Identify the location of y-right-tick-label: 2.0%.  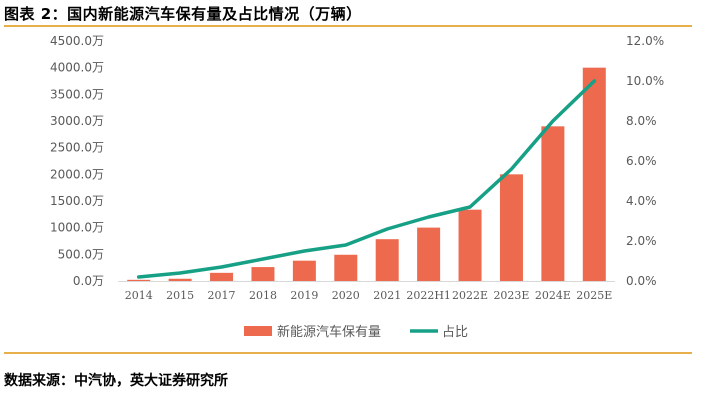
(641, 241).